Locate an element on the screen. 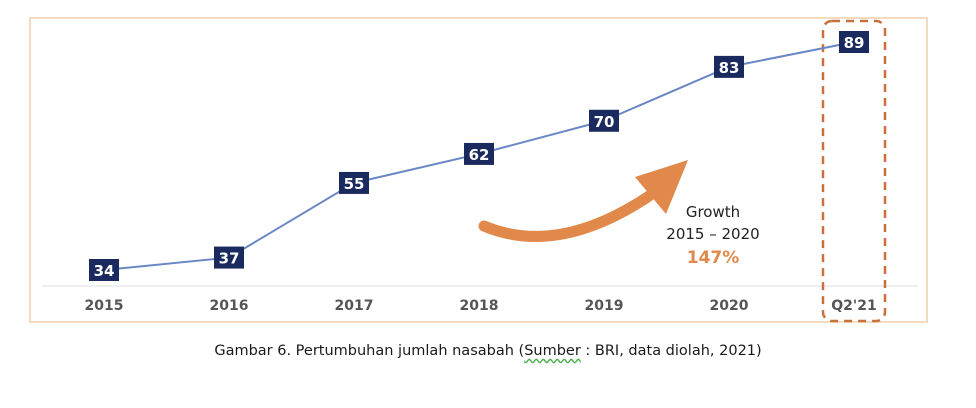  data-point-2019: 70 is located at coordinates (604, 120).